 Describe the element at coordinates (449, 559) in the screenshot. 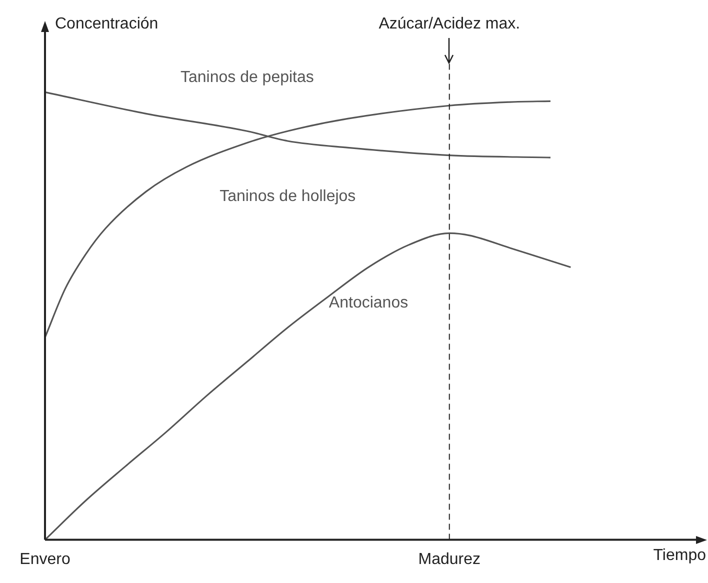

I see `x-tick-label: Madurez` at that location.